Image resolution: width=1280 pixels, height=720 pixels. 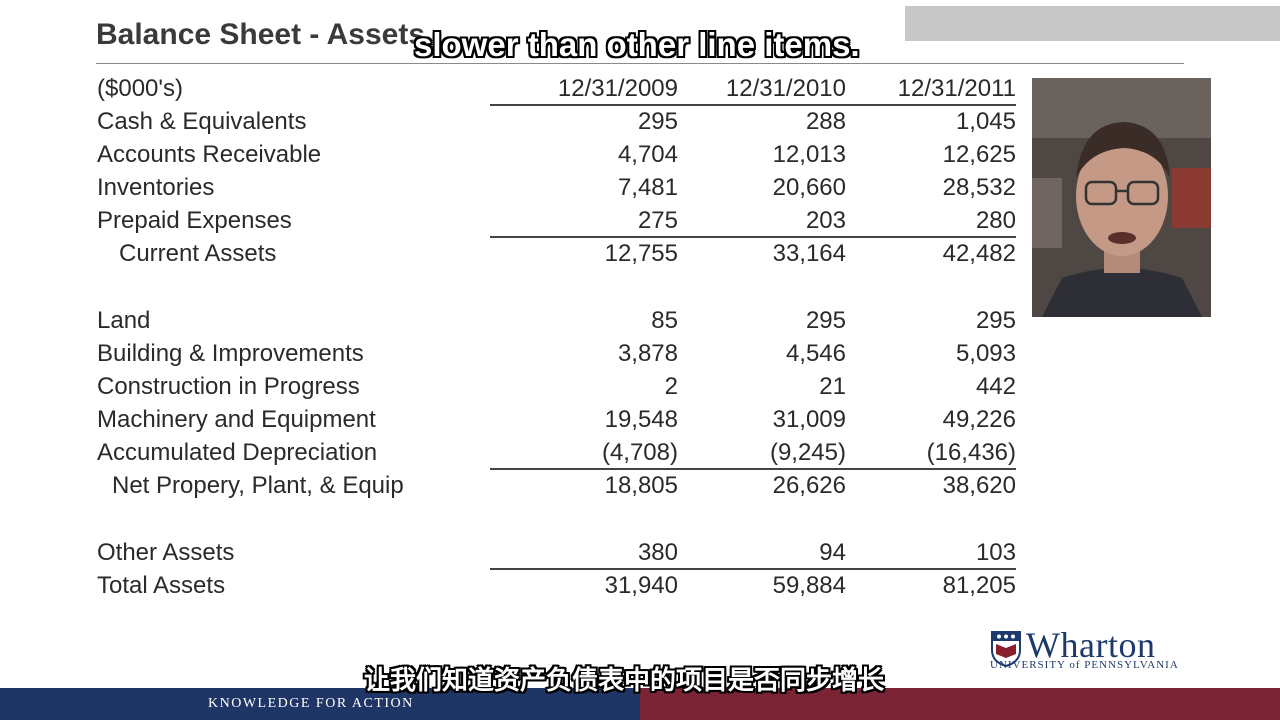 What do you see at coordinates (1091, 645) in the screenshot?
I see `wharton-wordmark: Wharton` at bounding box center [1091, 645].